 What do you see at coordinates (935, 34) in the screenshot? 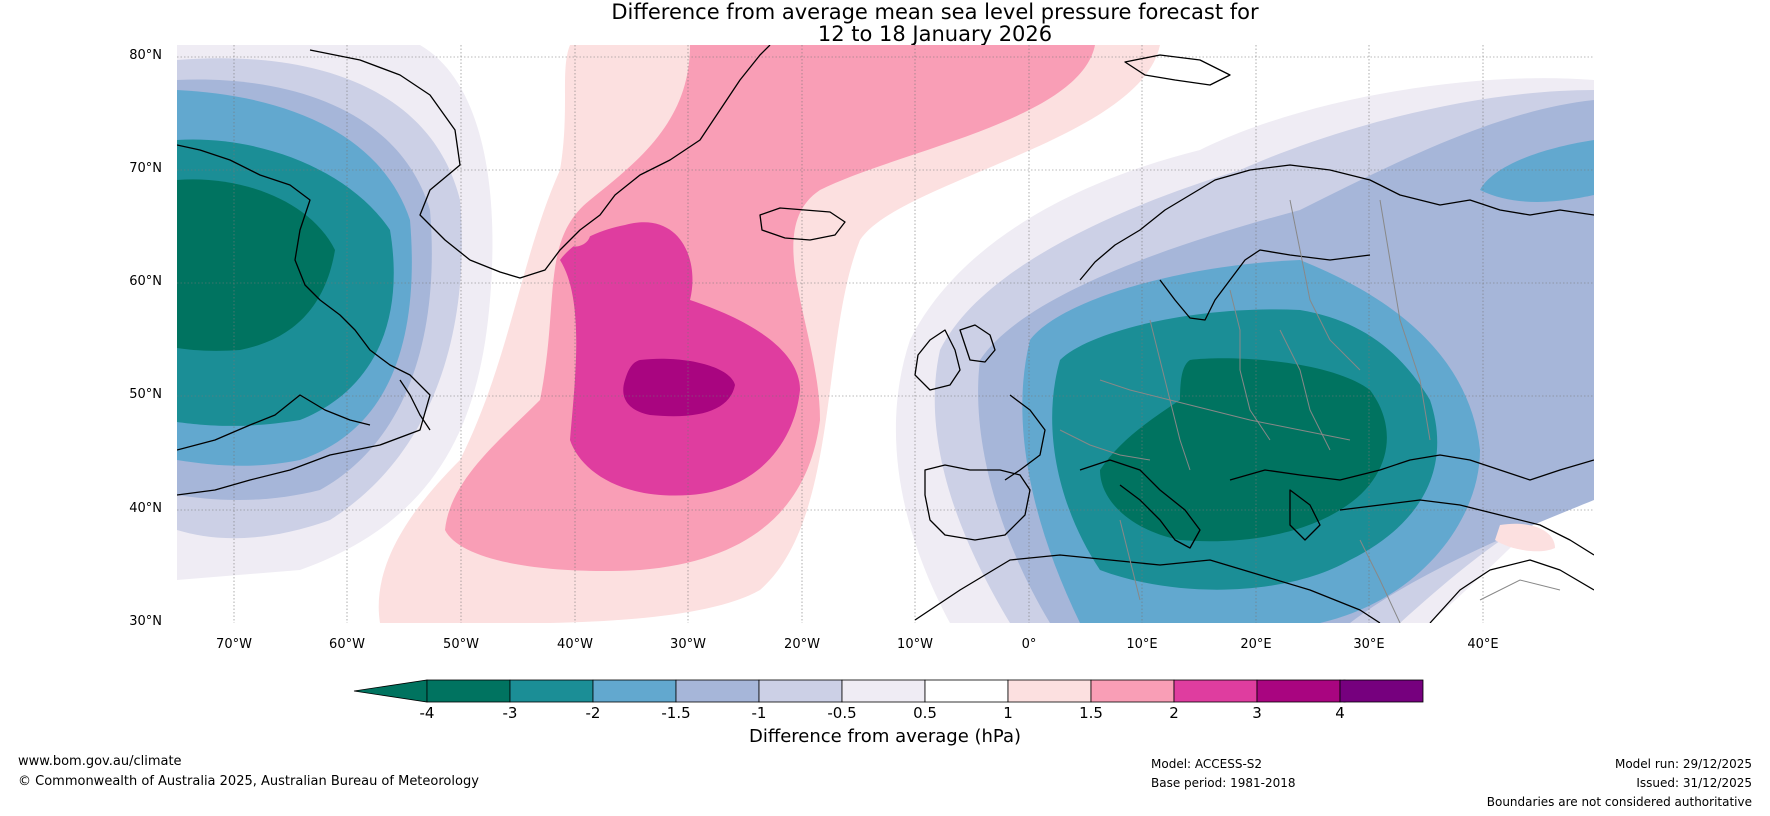
I see `map-title-line2: 12 to 18 January 2026` at bounding box center [935, 34].